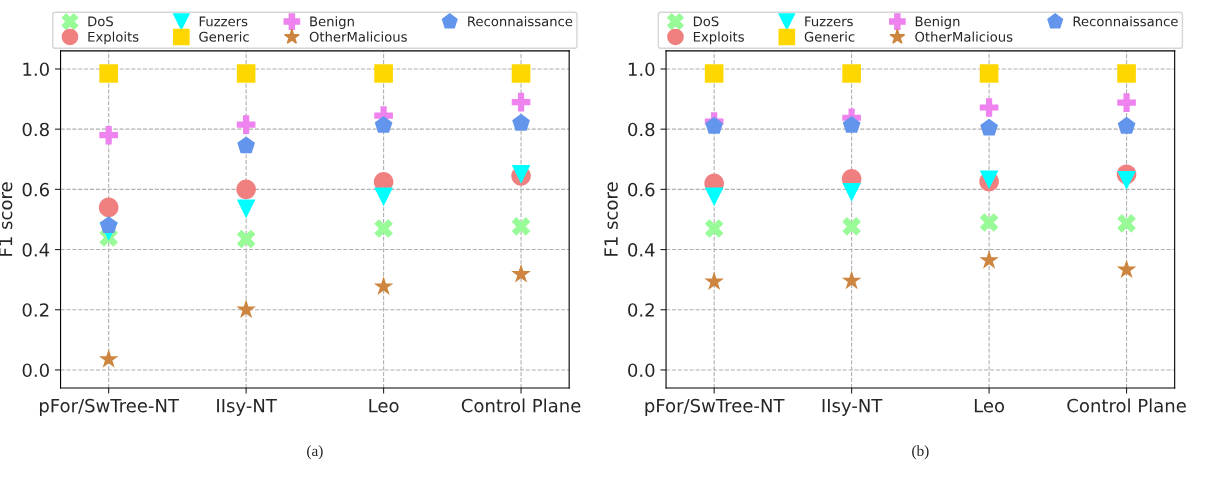 The height and width of the screenshot is (485, 1211). Describe the element at coordinates (611, 219) in the screenshot. I see `y-axis-title: F1 score` at that location.